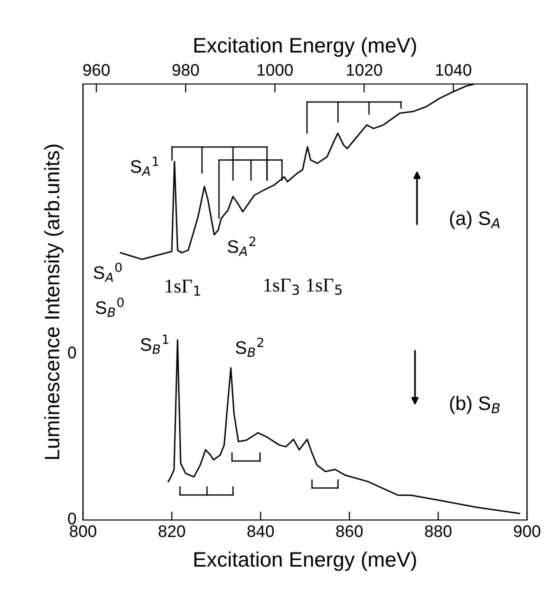 This screenshot has height=591, width=551. What do you see at coordinates (250, 347) in the screenshot?
I see `annotation: S$_{B}$$^{2}$` at bounding box center [250, 347].